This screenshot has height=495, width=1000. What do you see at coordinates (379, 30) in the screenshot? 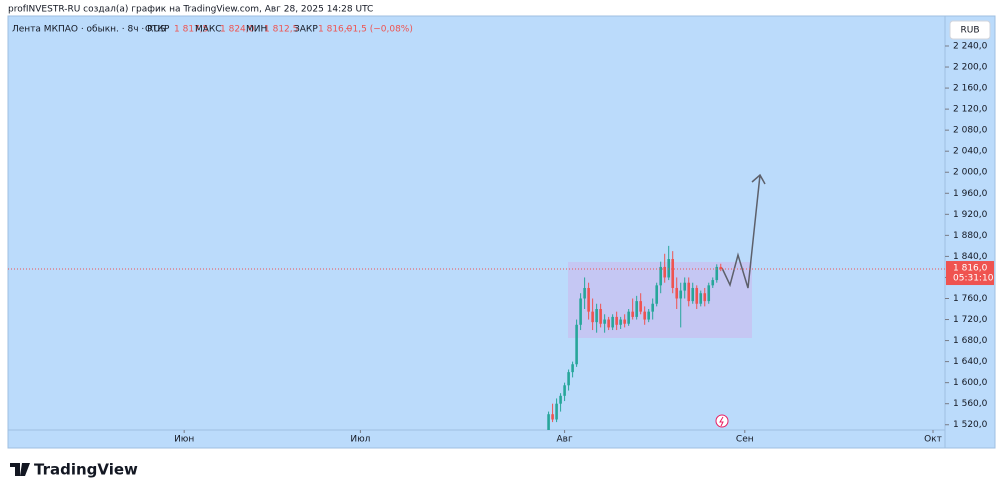
I see `legend-change: −1,5 (−0,08%)` at bounding box center [379, 30].